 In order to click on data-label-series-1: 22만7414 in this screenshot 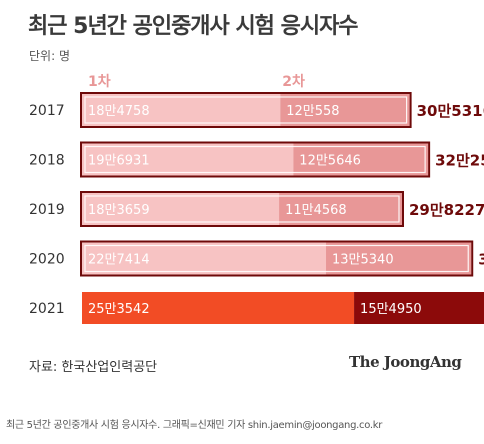, I will do `click(119, 260)`.